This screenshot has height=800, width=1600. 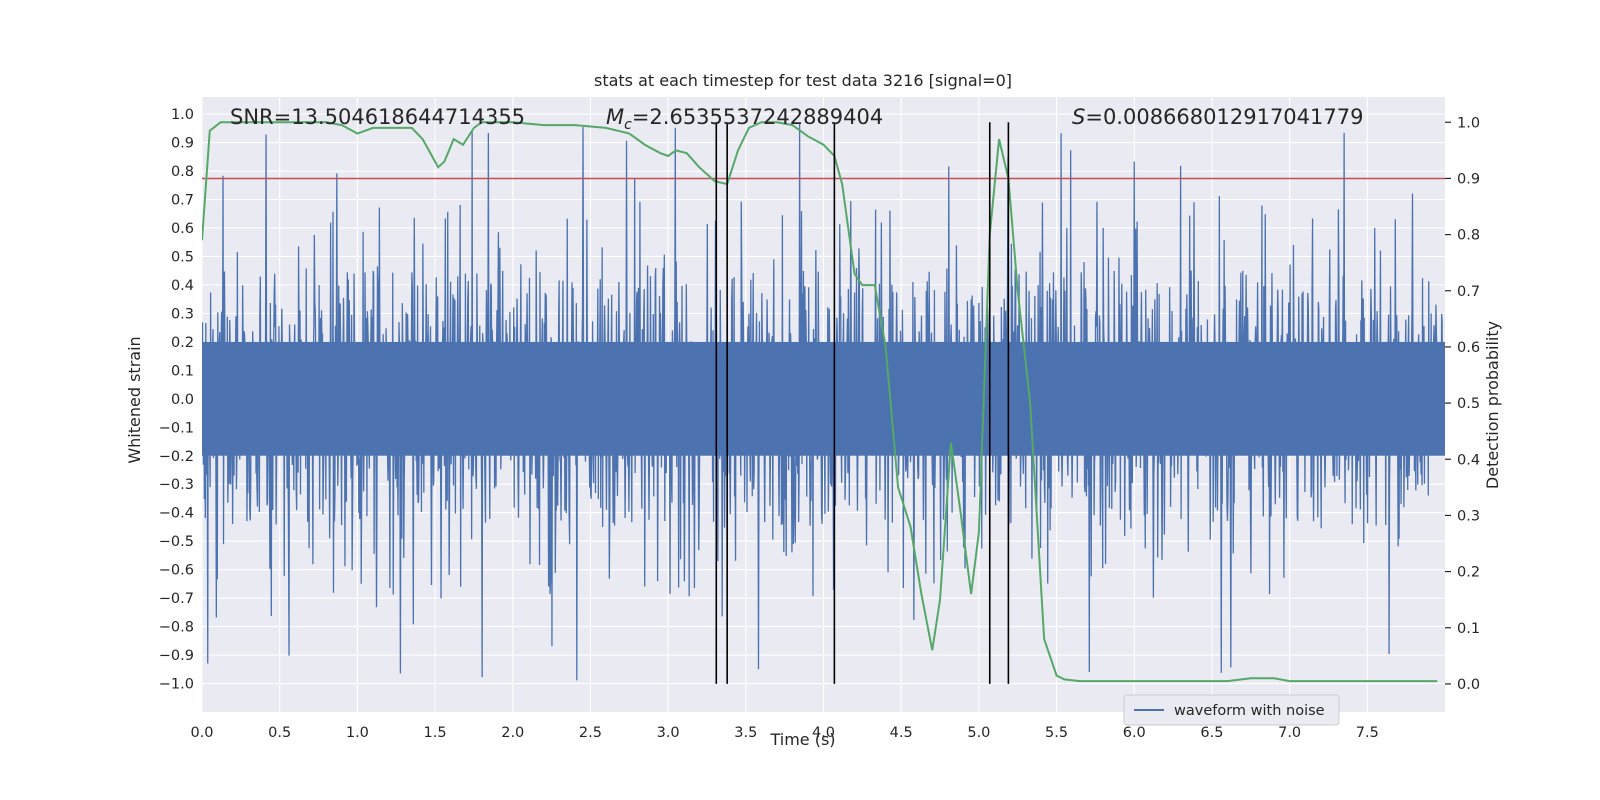 I want to click on y-right-tick-label: 0.1, so click(x=1468, y=629).